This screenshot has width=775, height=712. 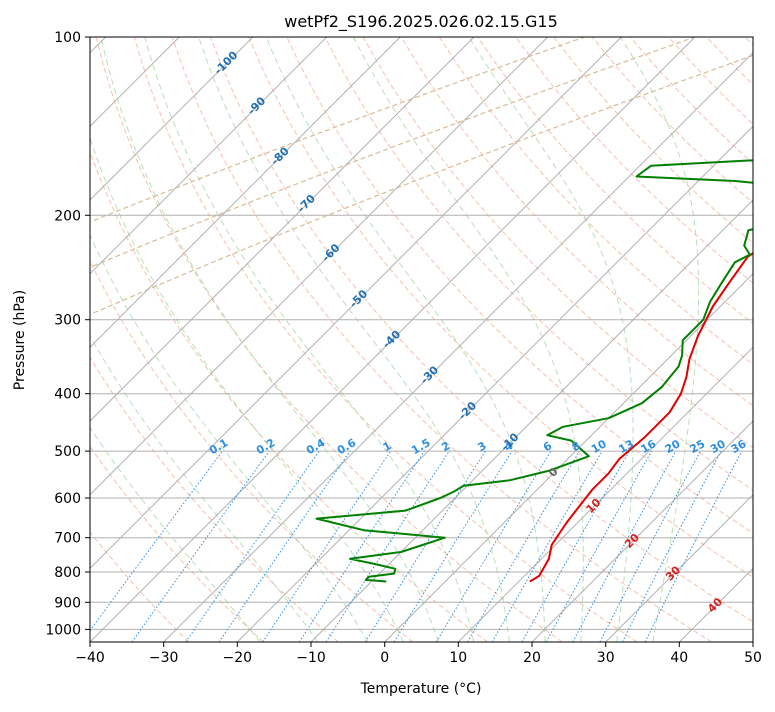 What do you see at coordinates (311, 658) in the screenshot?
I see `x-tick-label: −10` at bounding box center [311, 658].